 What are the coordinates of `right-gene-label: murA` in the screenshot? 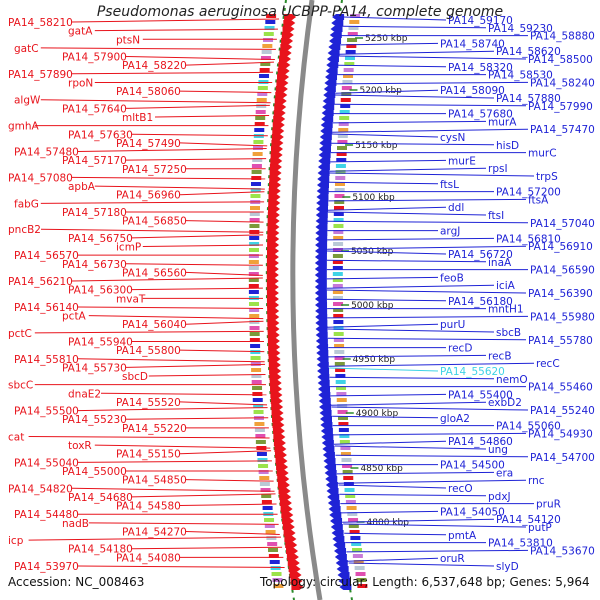 It's located at (502, 122).